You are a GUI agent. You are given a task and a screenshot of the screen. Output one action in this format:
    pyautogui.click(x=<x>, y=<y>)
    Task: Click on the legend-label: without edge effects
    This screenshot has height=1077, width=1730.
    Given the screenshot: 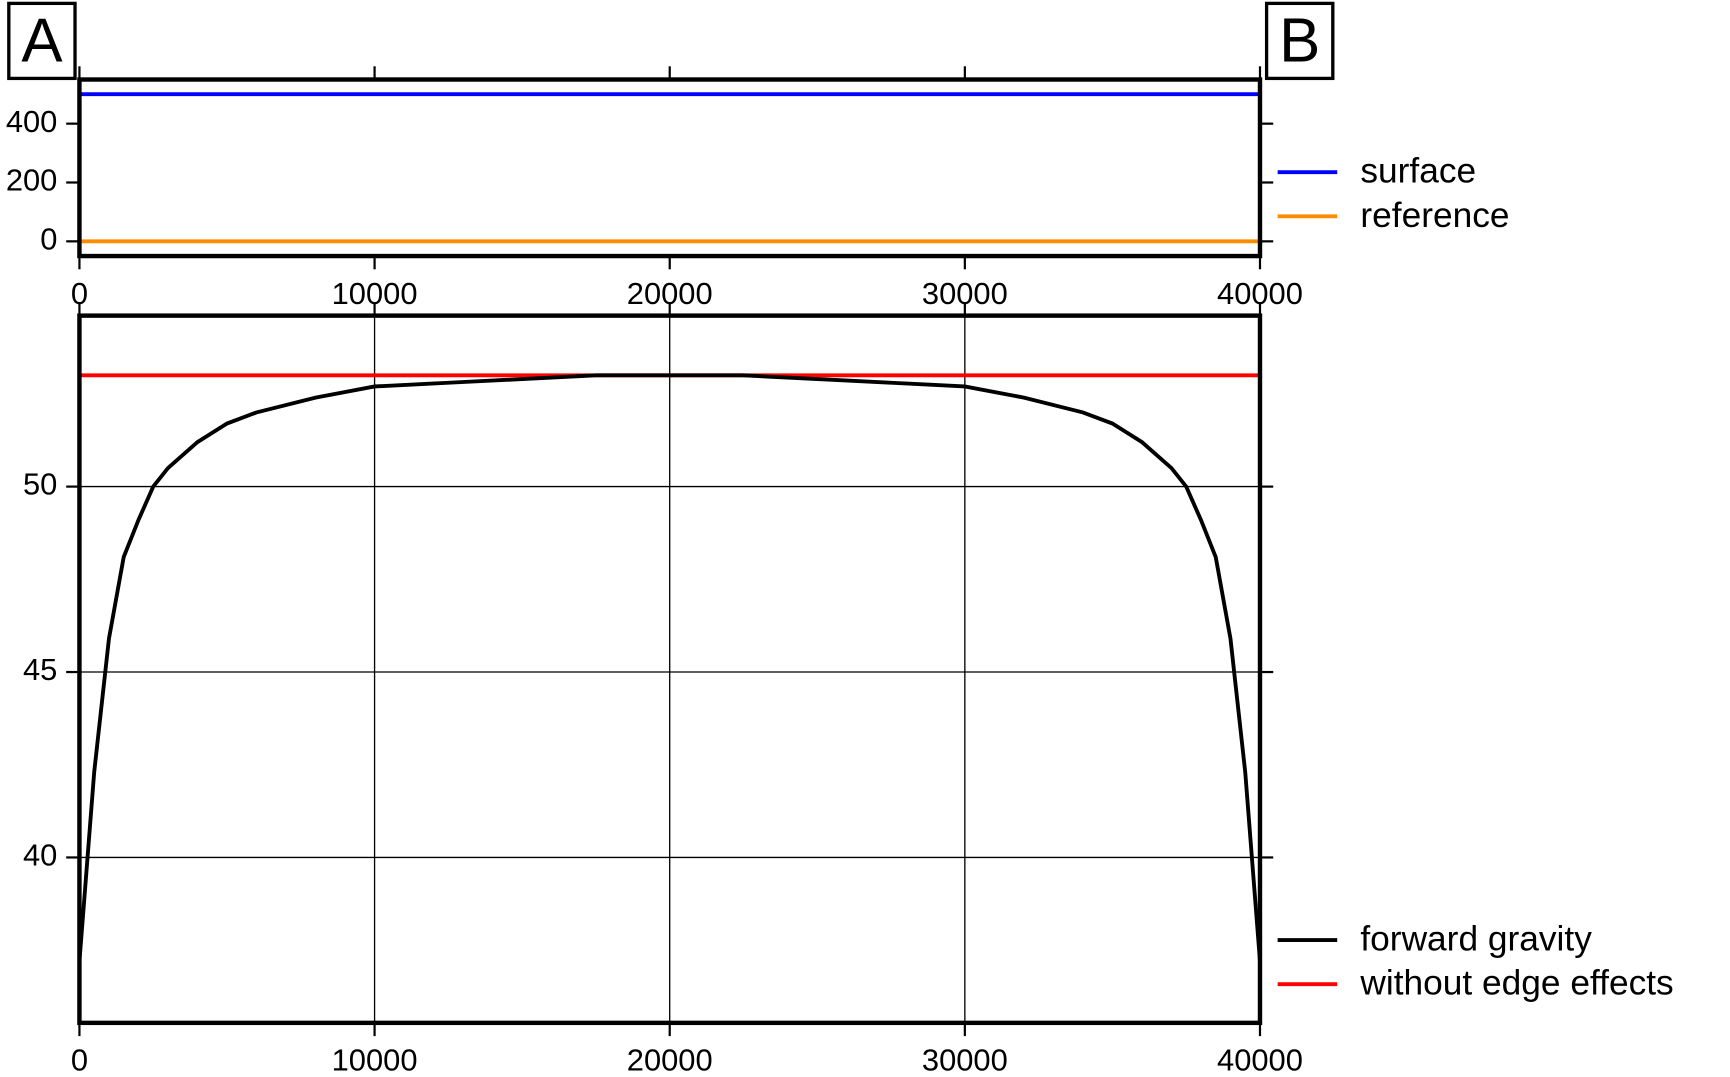 What is the action you would take?
    pyautogui.click(x=1516, y=983)
    